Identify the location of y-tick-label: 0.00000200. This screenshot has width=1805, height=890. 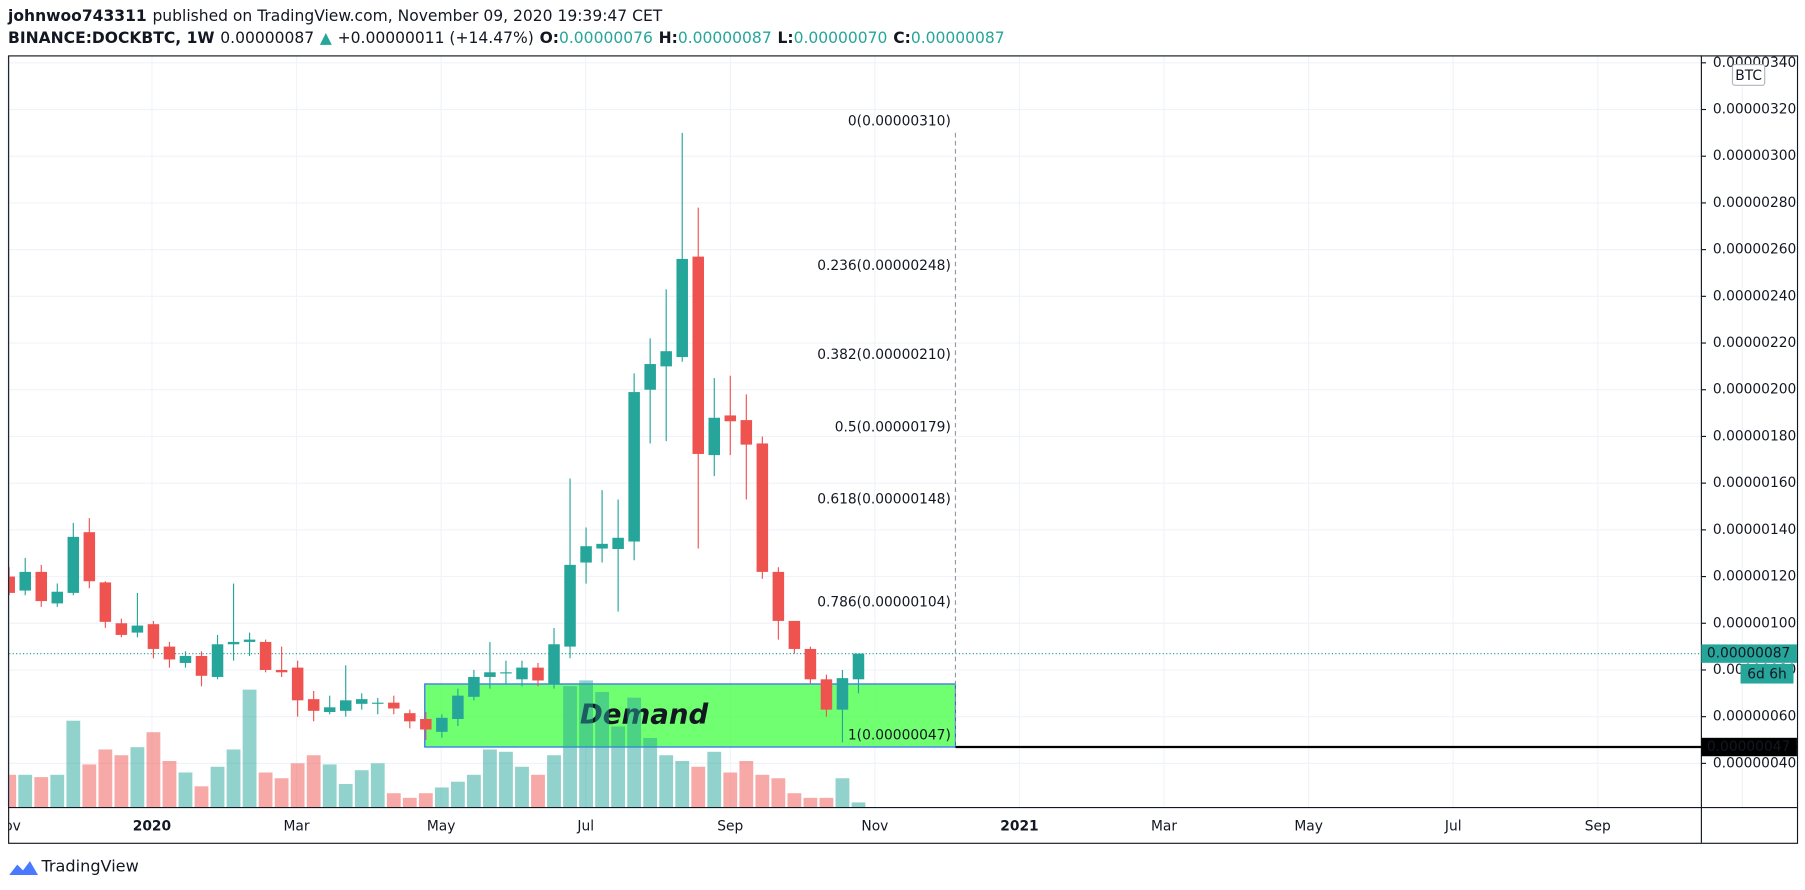
(1754, 390).